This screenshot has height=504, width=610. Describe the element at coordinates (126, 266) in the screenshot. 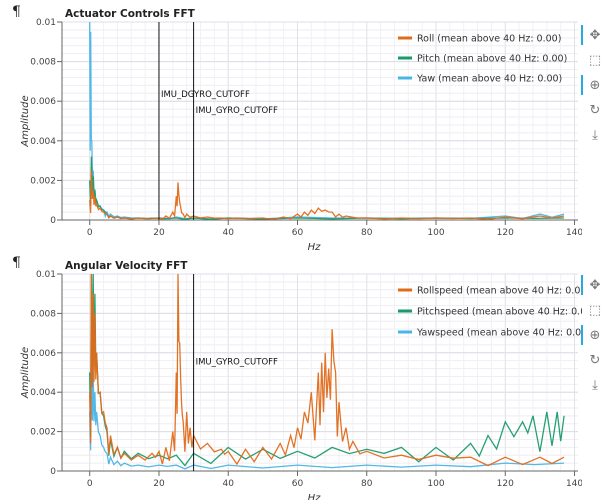

I see `chart-title: Angular Velocity FFT` at that location.